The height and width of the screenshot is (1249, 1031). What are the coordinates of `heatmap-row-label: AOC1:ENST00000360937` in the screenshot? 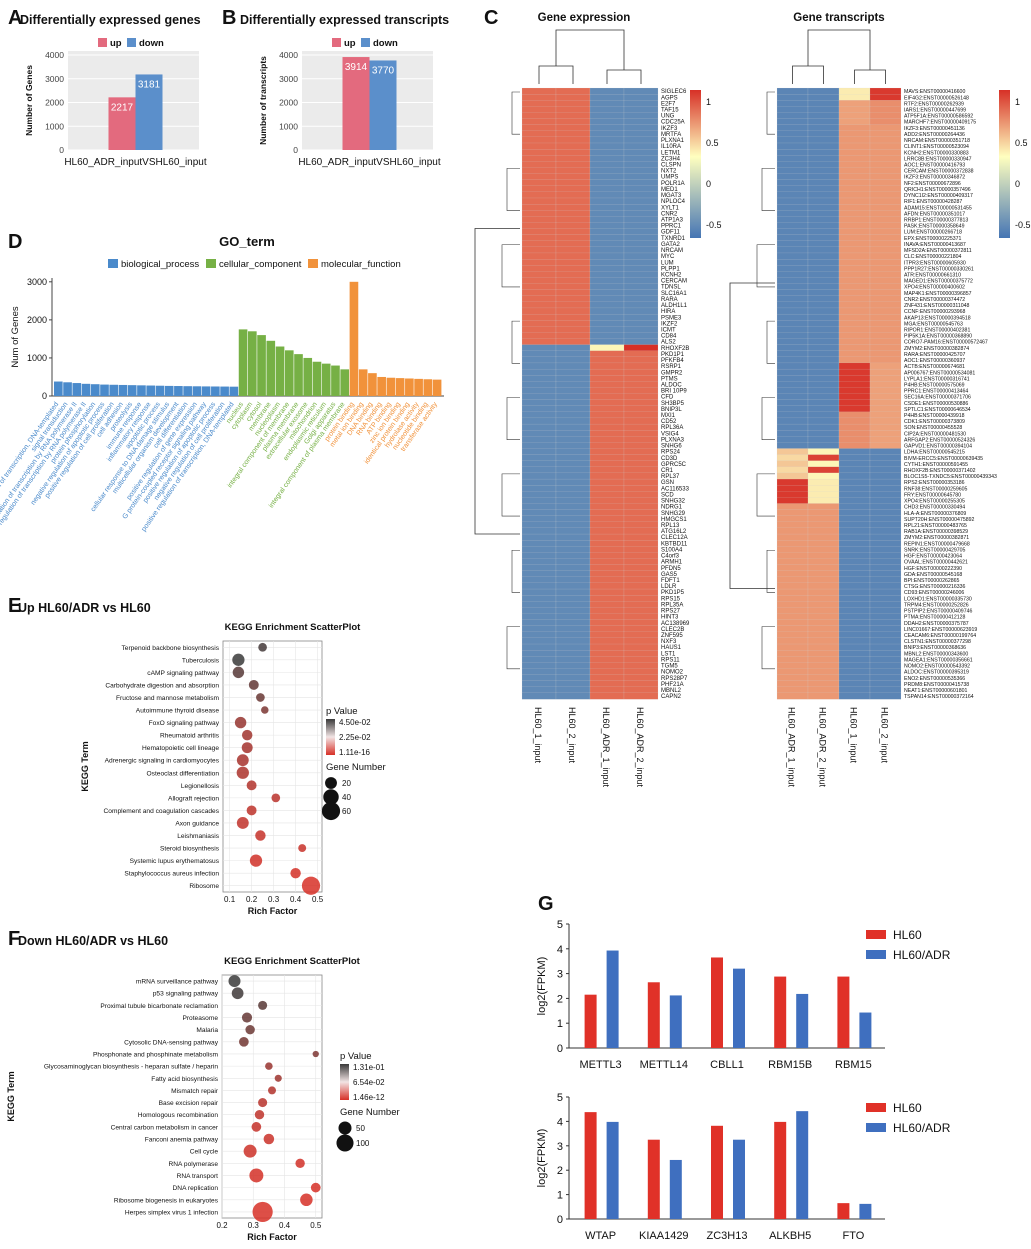 It's located at (934, 361).